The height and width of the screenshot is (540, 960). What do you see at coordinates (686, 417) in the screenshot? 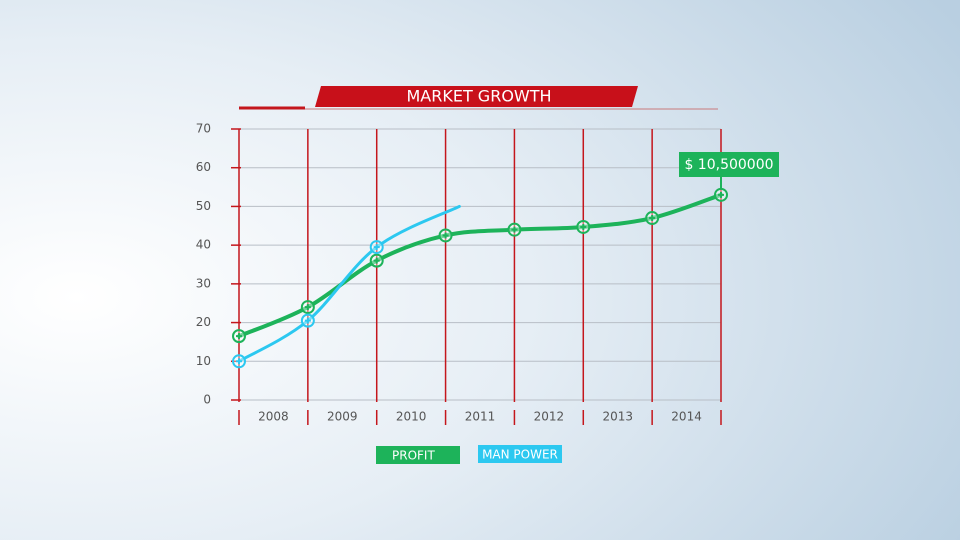
I see `x-tick-label: 2014` at bounding box center [686, 417].